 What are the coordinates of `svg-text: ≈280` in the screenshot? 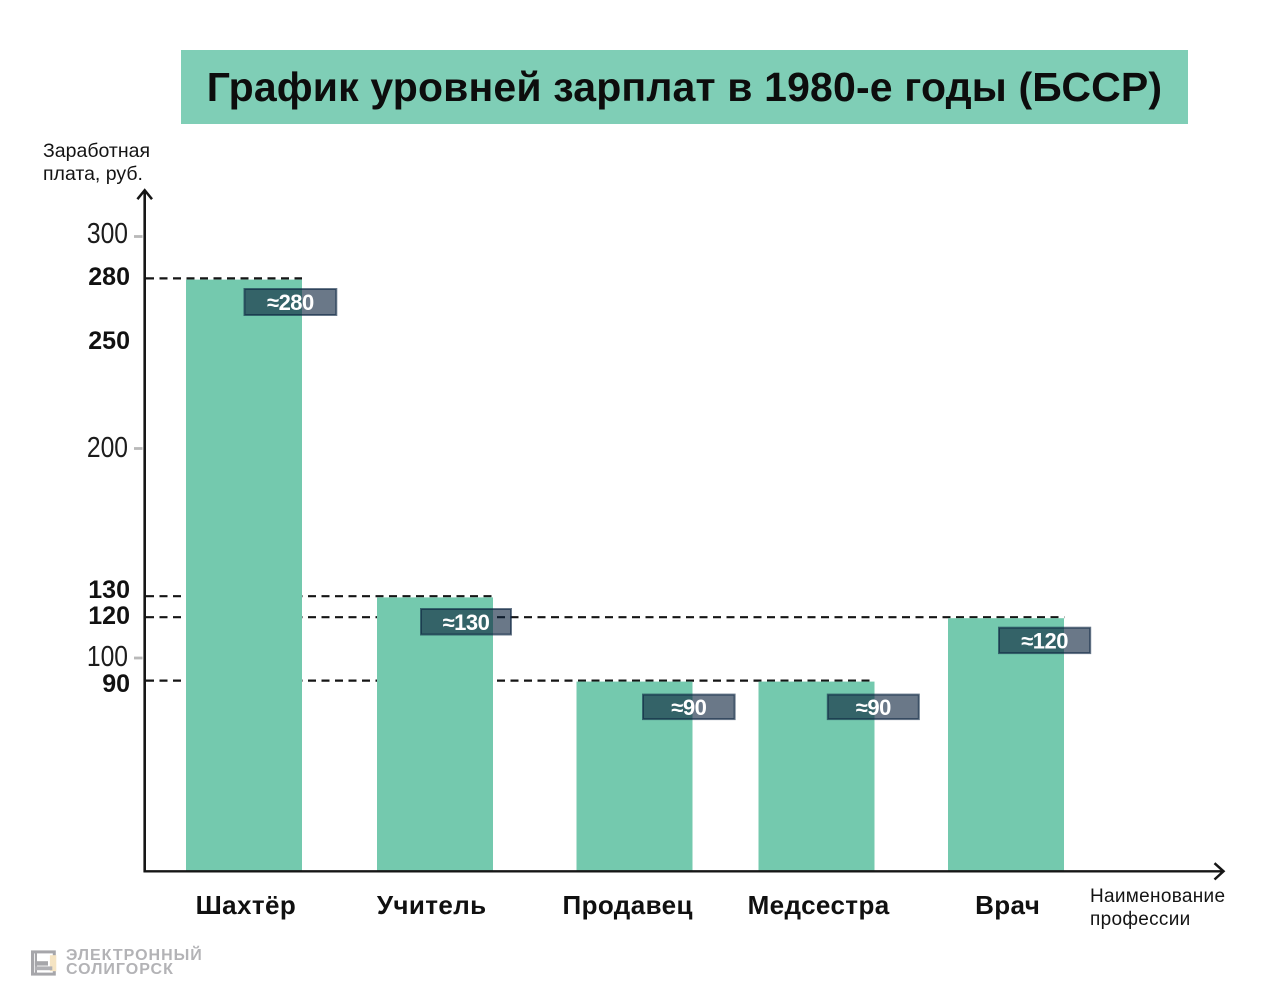 It's located at (290, 302).